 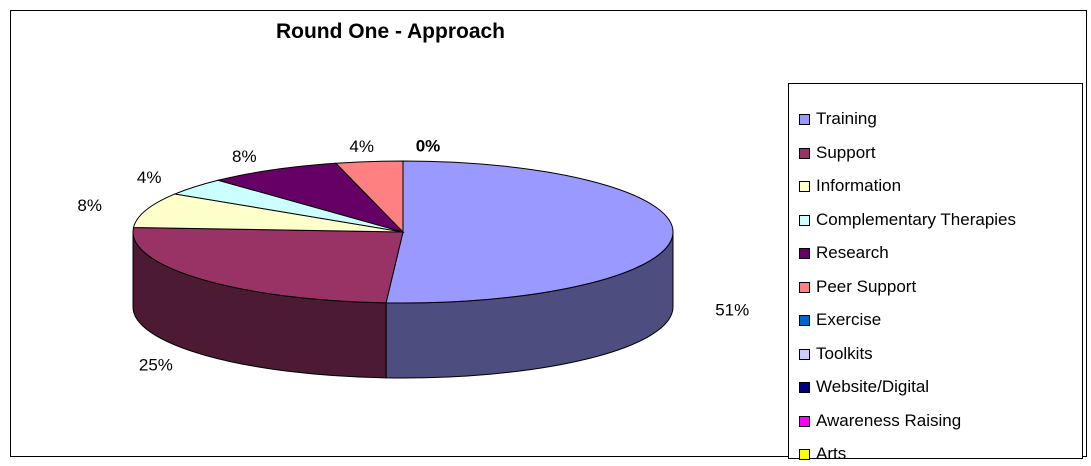 I want to click on data-label-research: 8%, so click(x=244, y=156).